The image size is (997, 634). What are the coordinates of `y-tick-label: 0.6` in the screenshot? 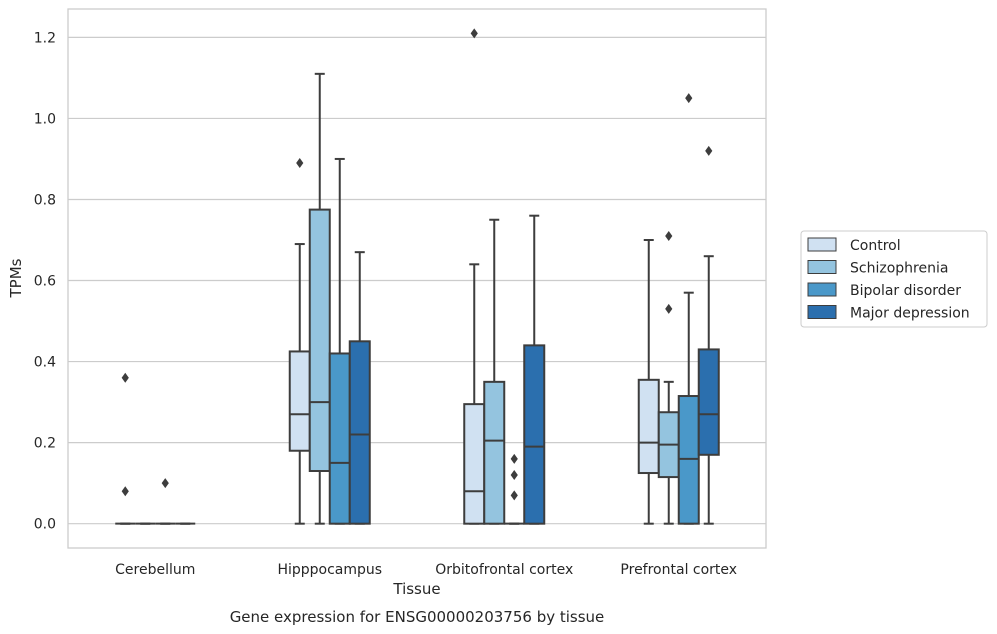 It's located at (45, 282).